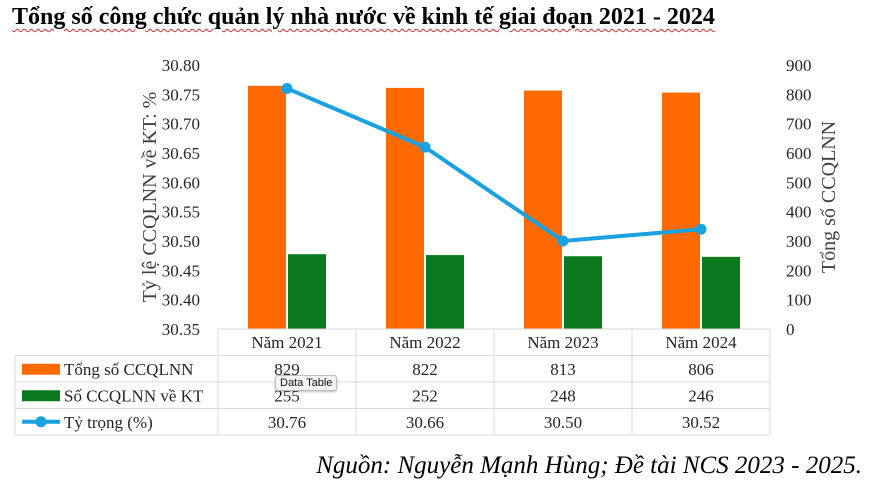  What do you see at coordinates (181, 153) in the screenshot?
I see `left-axis-tick-label: 30.65` at bounding box center [181, 153].